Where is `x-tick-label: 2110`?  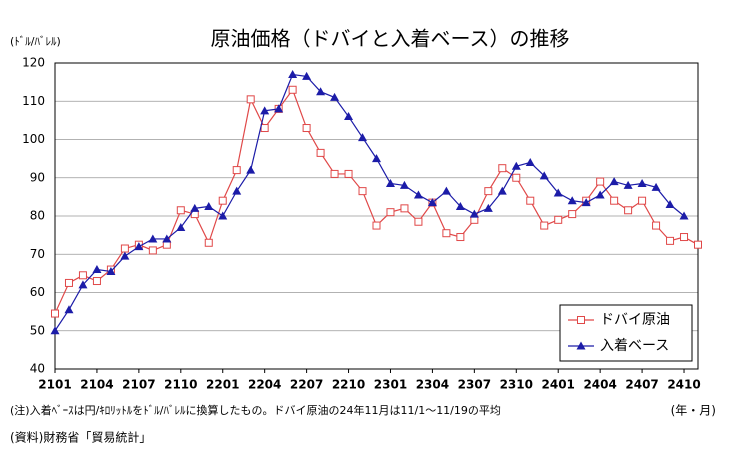 x-tick-label: 2110 is located at coordinates (180, 385).